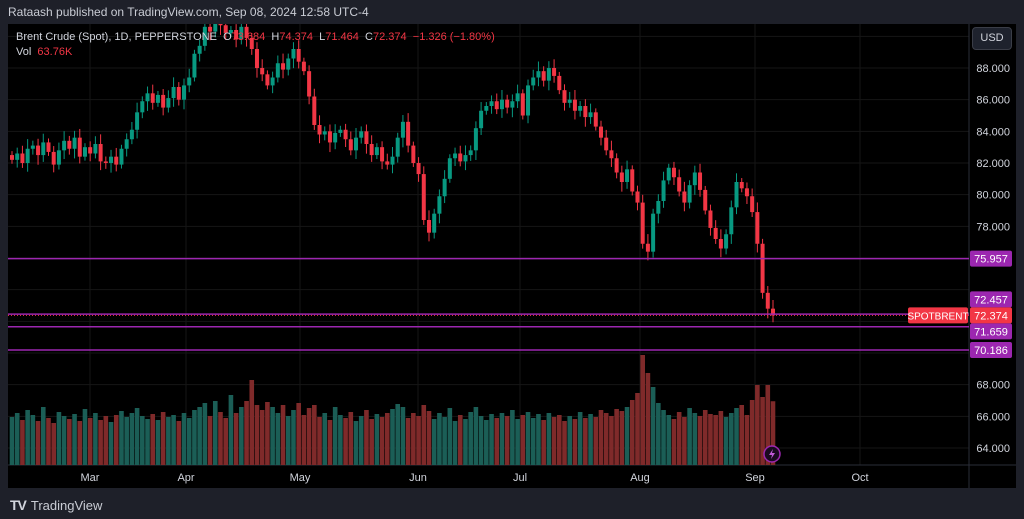 The height and width of the screenshot is (519, 1024). Describe the element at coordinates (640, 478) in the screenshot. I see `time-tick-label: Aug` at that location.